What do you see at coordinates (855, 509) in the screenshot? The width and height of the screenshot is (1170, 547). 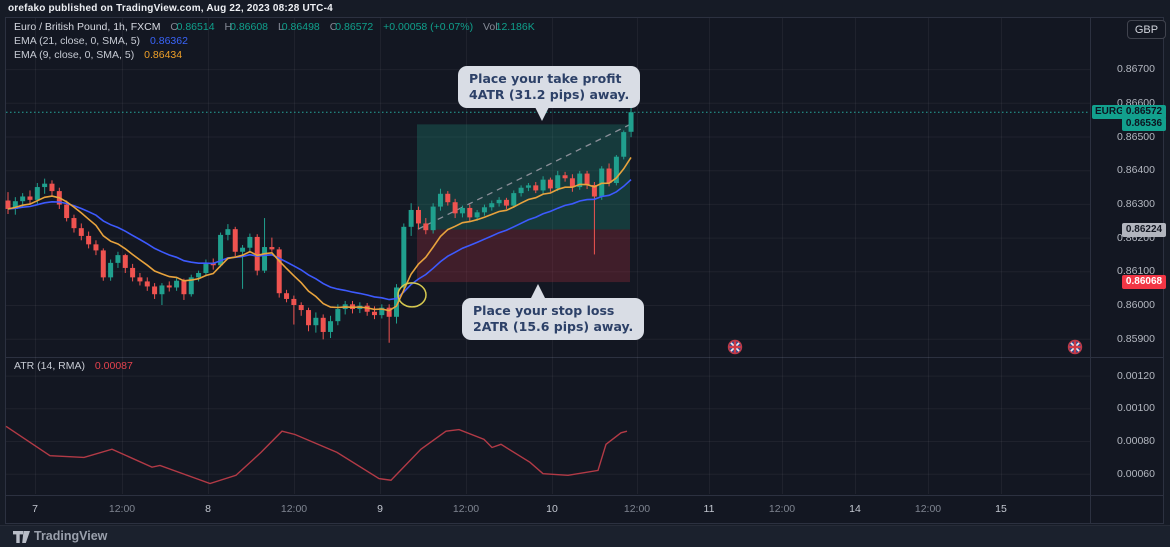 I see `time-tick-label: 14` at bounding box center [855, 509].